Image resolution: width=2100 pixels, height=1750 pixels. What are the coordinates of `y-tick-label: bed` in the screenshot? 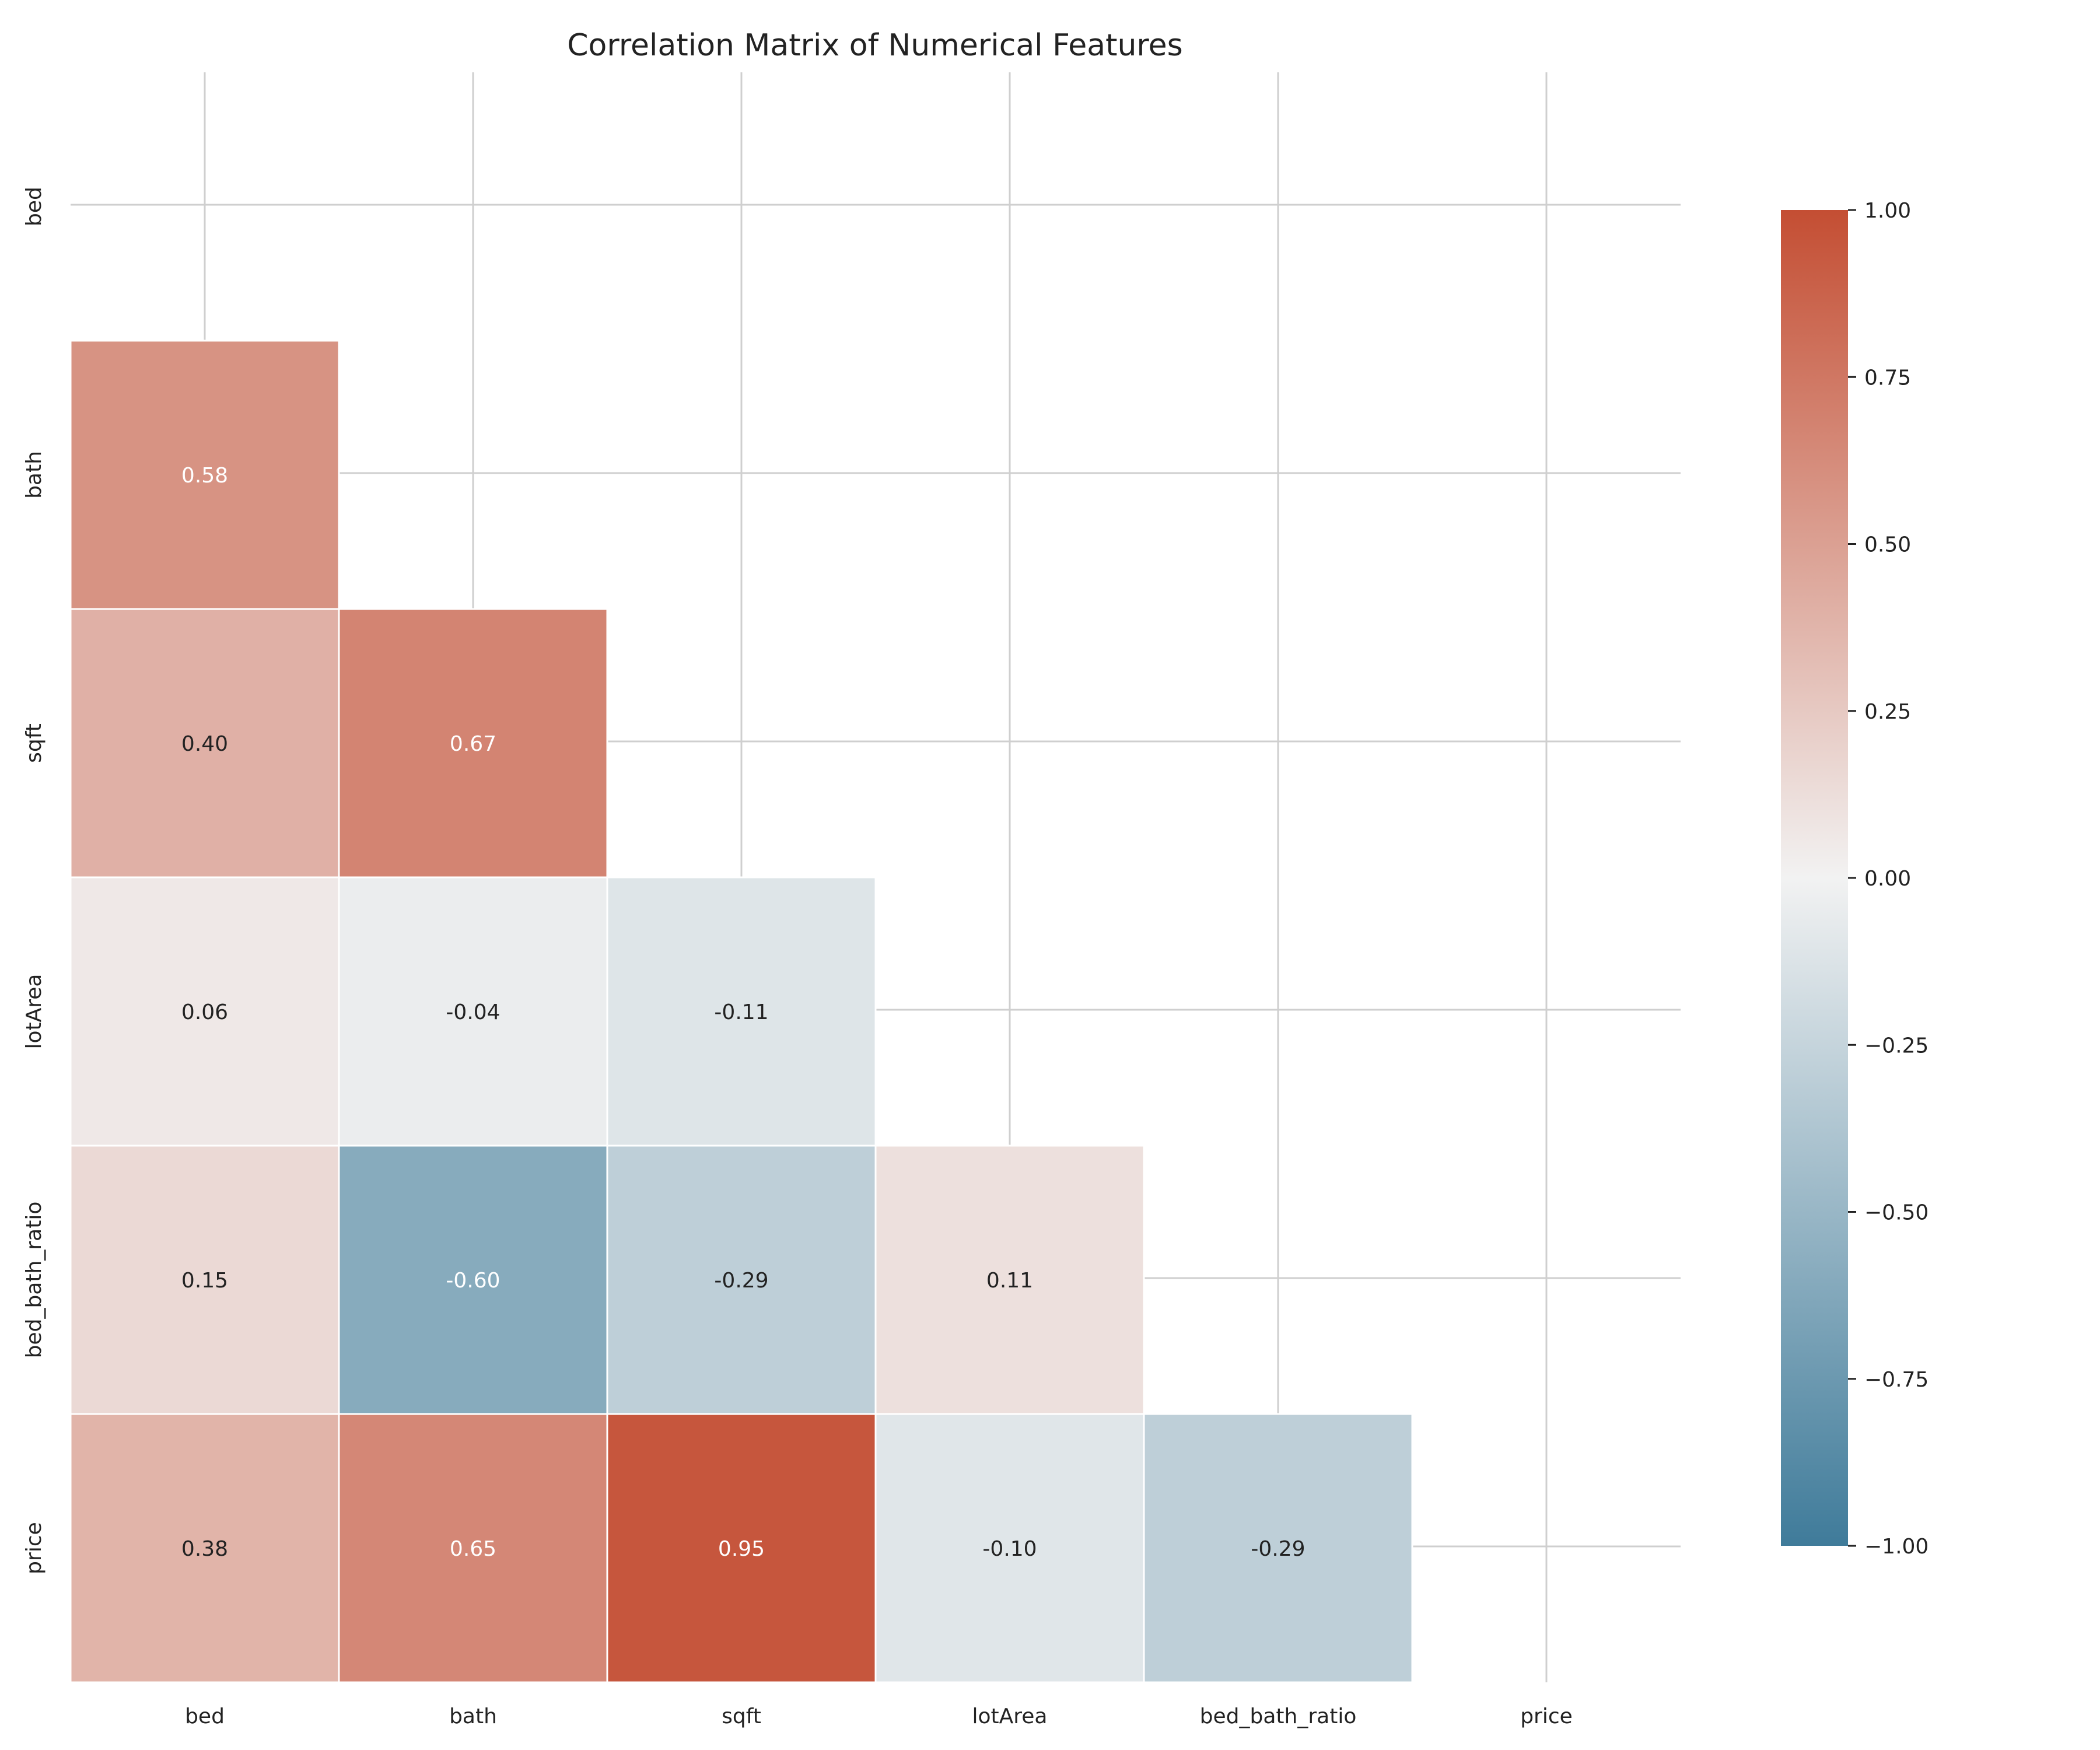 It's located at (34, 206).